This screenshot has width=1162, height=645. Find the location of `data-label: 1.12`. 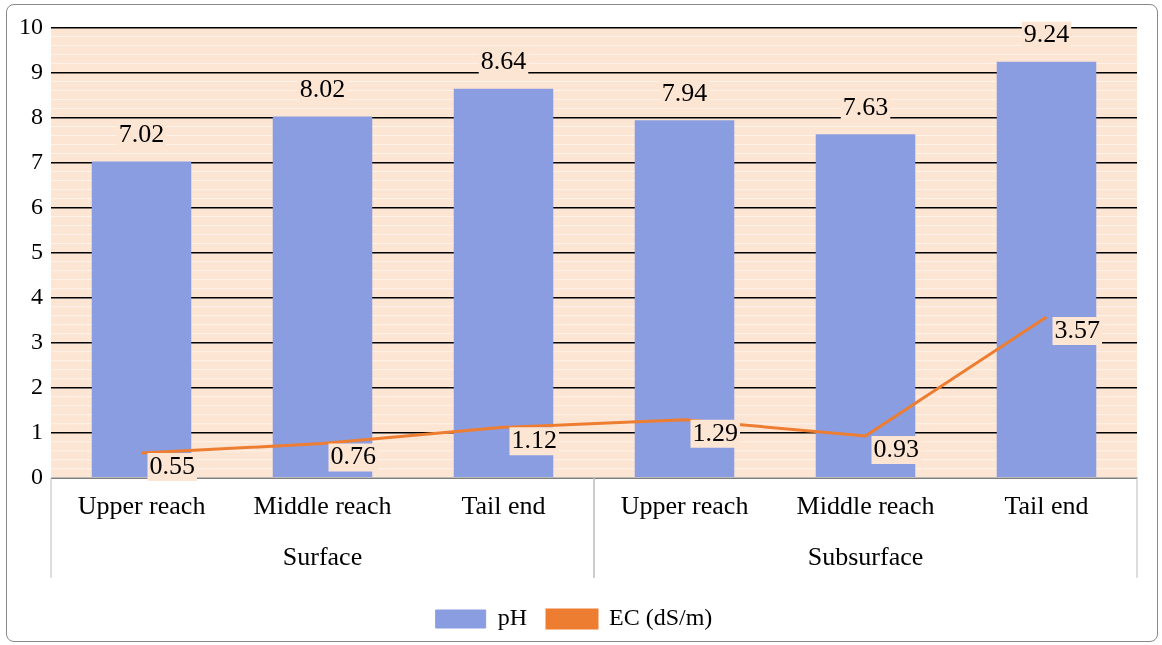

data-label: 1.12 is located at coordinates (534, 440).